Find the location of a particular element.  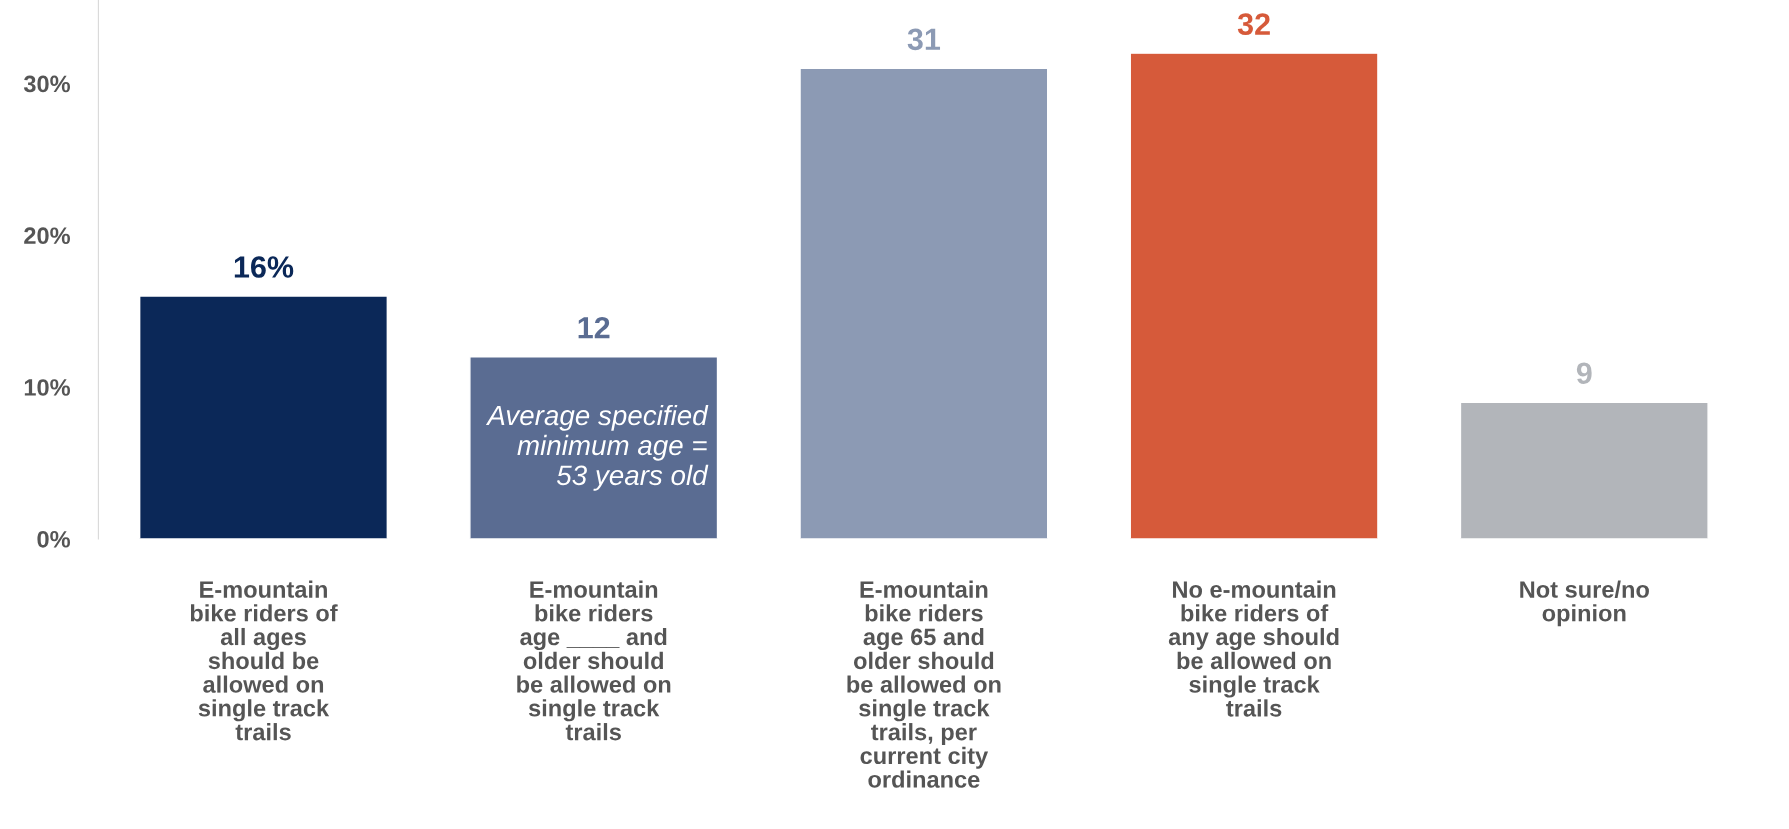

x-tick-label: Not sure/no opinion is located at coordinates (1584, 603).